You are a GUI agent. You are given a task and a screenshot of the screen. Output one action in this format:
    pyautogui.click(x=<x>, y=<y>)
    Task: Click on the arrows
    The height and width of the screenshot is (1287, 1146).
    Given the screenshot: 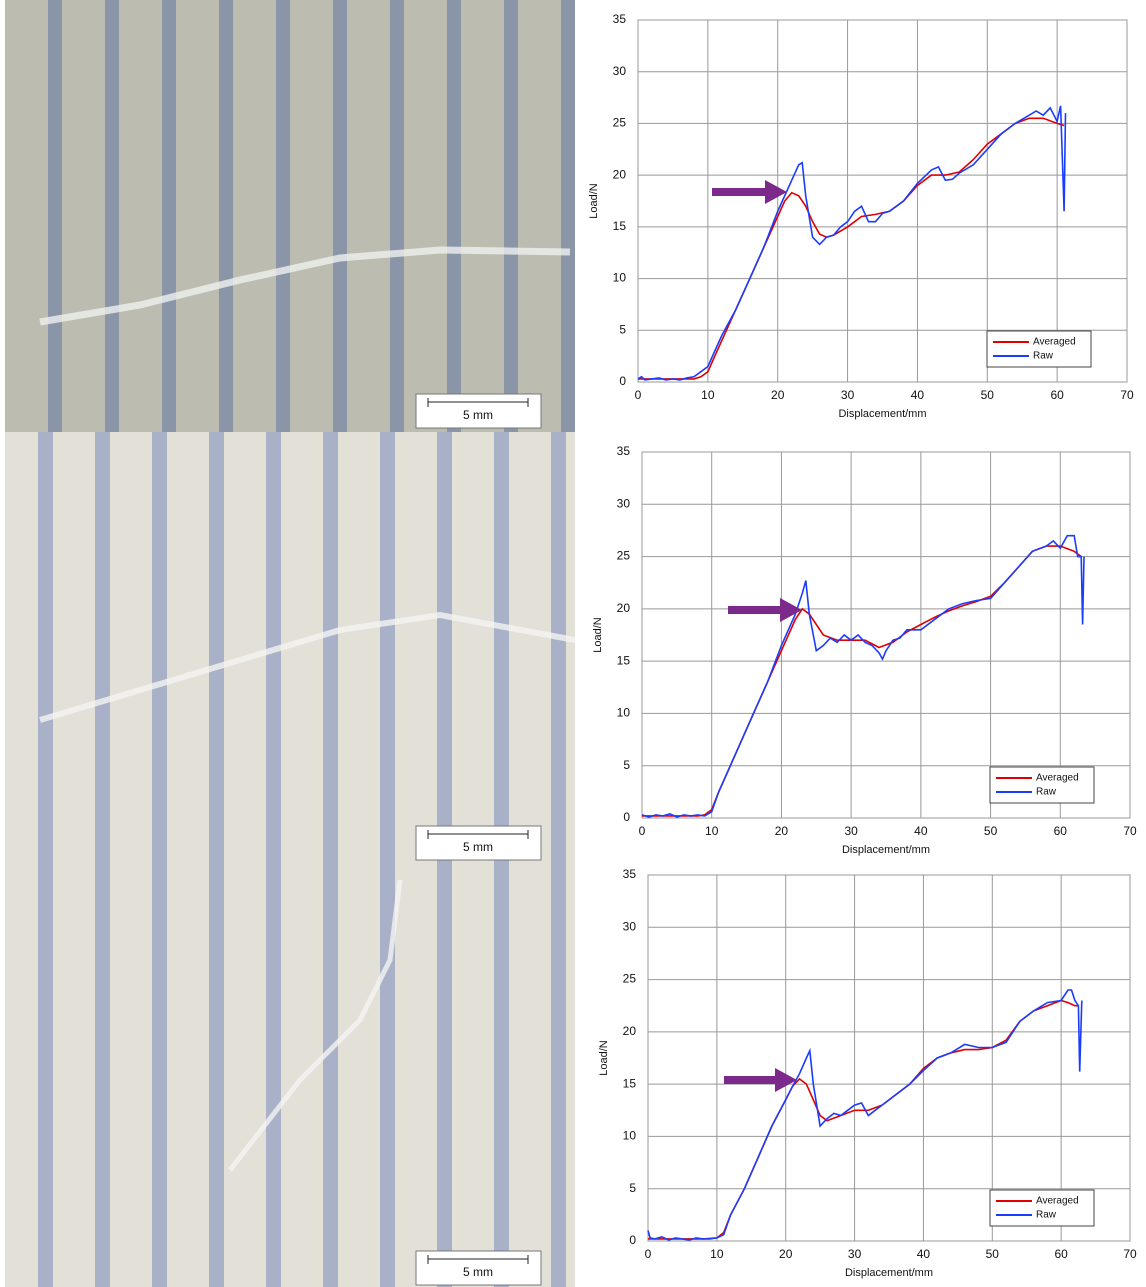 What is the action you would take?
    pyautogui.click(x=757, y=636)
    